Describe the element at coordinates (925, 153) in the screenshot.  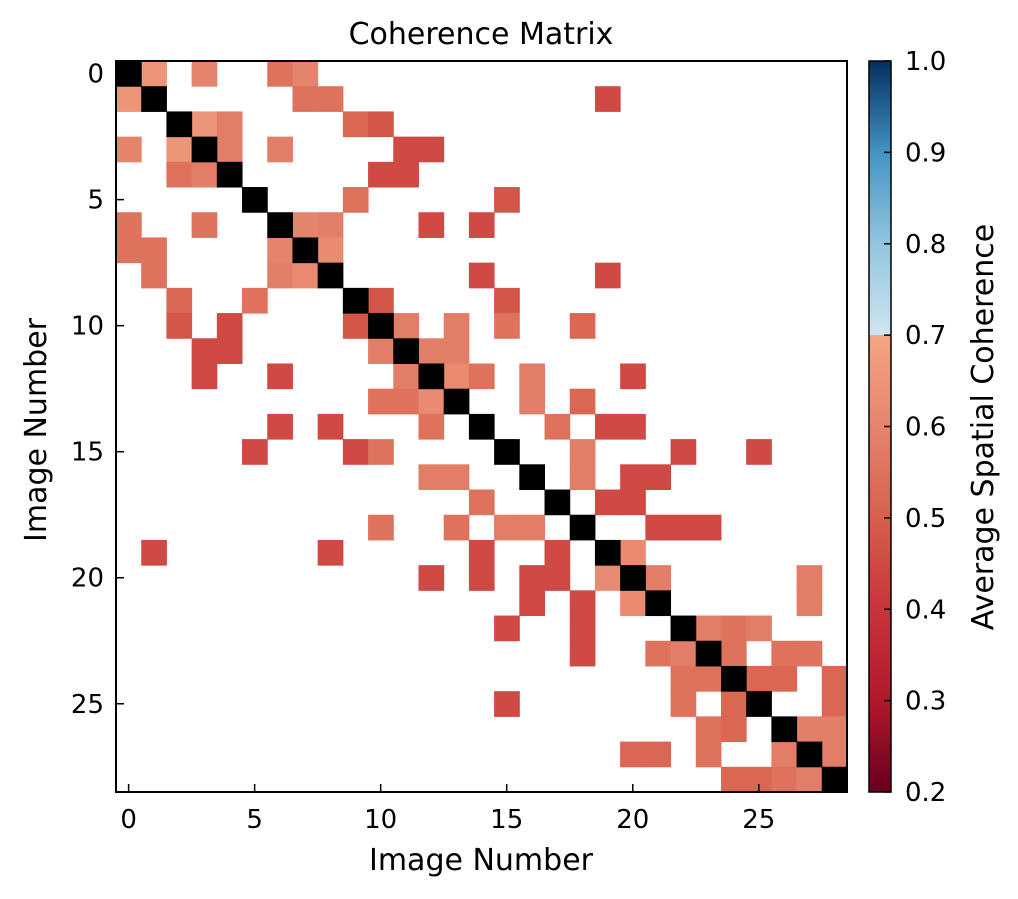
I see `colorbar-tick-label: 0.9` at that location.